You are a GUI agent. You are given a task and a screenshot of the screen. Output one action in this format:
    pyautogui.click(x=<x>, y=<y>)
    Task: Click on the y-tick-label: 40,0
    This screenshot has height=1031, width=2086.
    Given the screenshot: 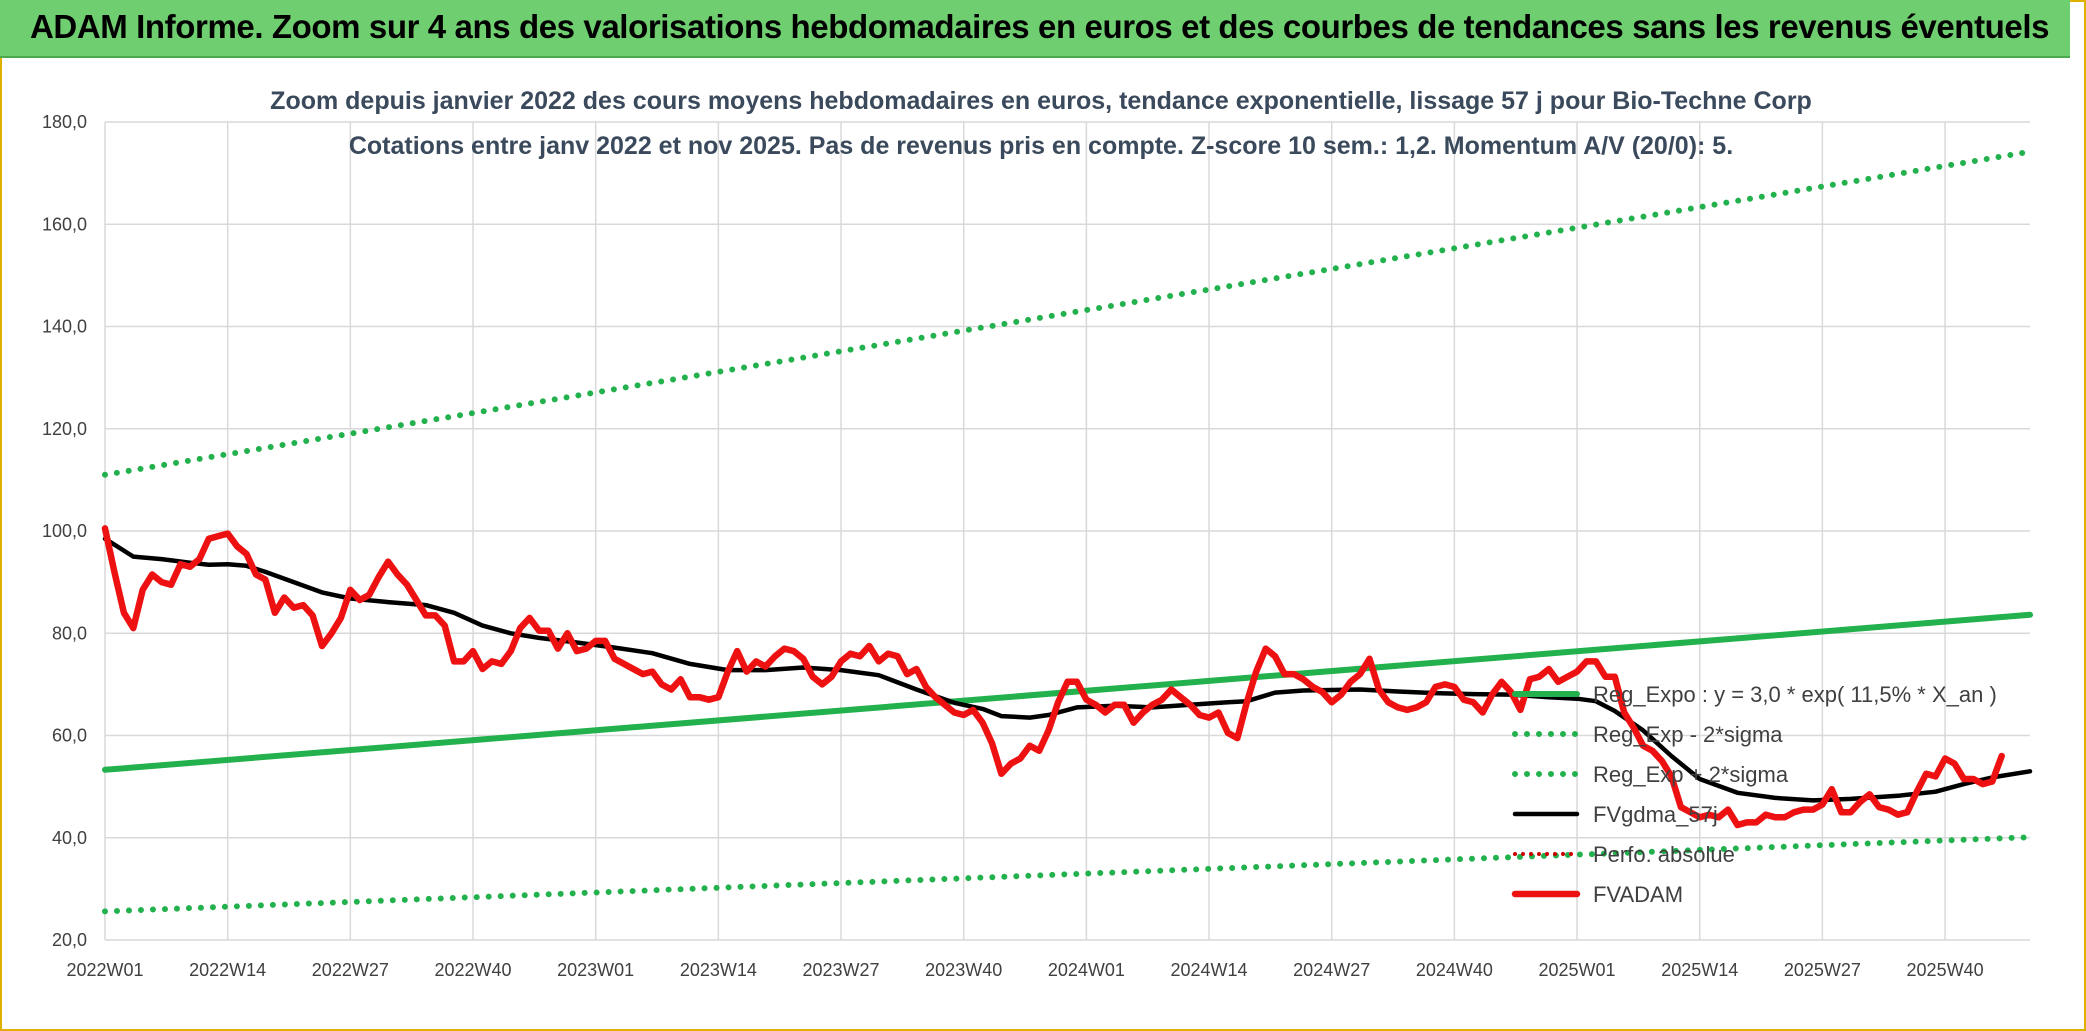 What is the action you would take?
    pyautogui.click(x=69, y=838)
    